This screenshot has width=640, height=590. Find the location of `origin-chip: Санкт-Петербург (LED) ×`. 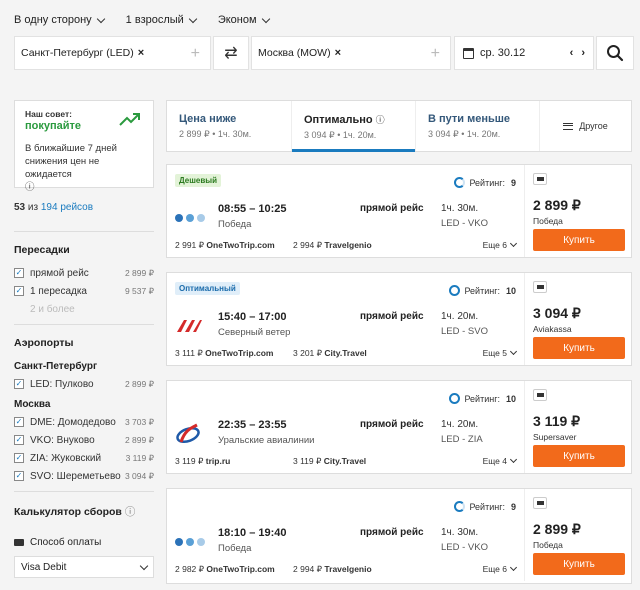

origin-chip: Санкт-Петербург (LED) × is located at coordinates (83, 53).